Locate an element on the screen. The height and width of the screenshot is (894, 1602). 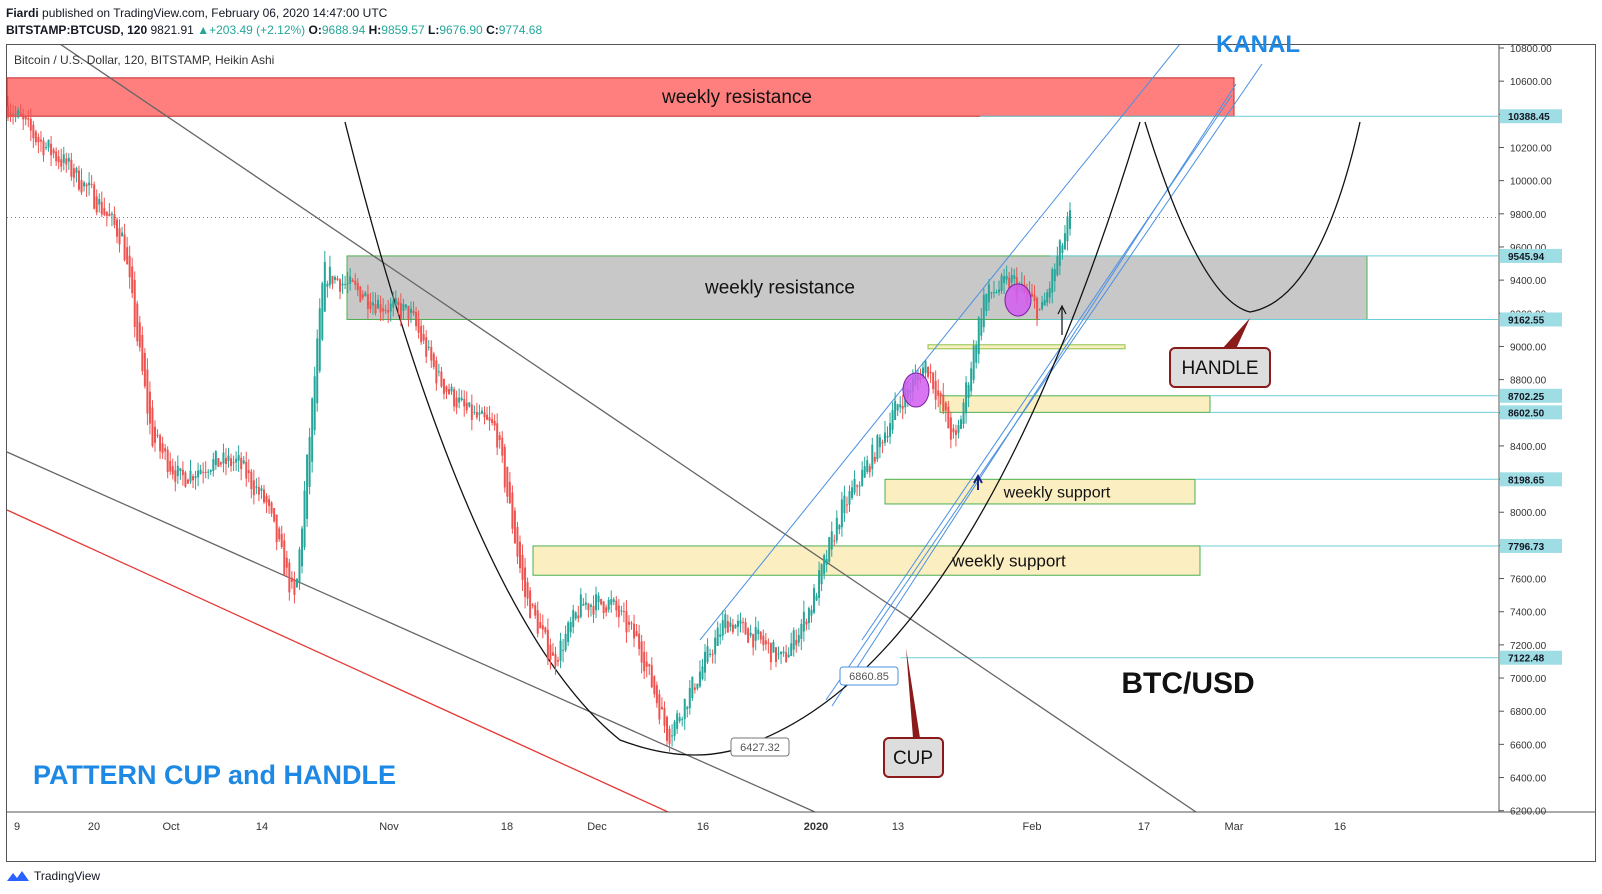
trend-line is located at coordinates (338, 660).